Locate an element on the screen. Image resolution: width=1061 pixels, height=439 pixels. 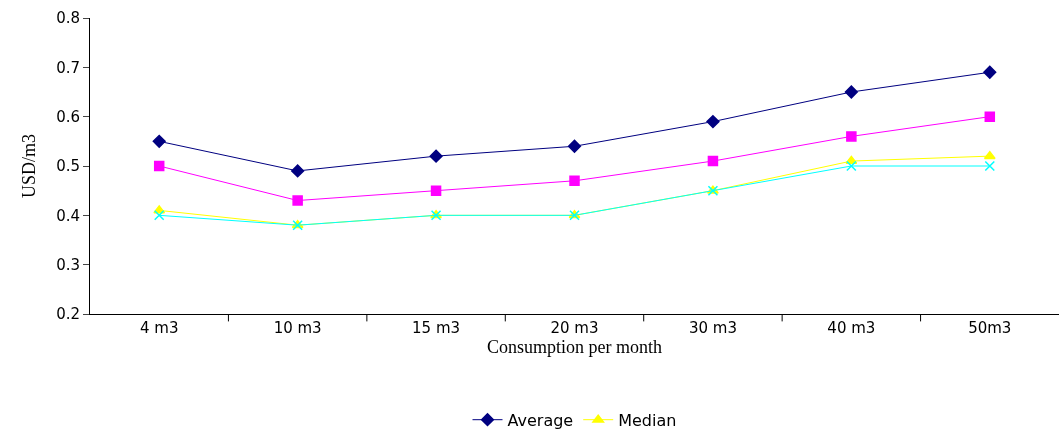
y-tick-label: 0.6 is located at coordinates (68, 116).